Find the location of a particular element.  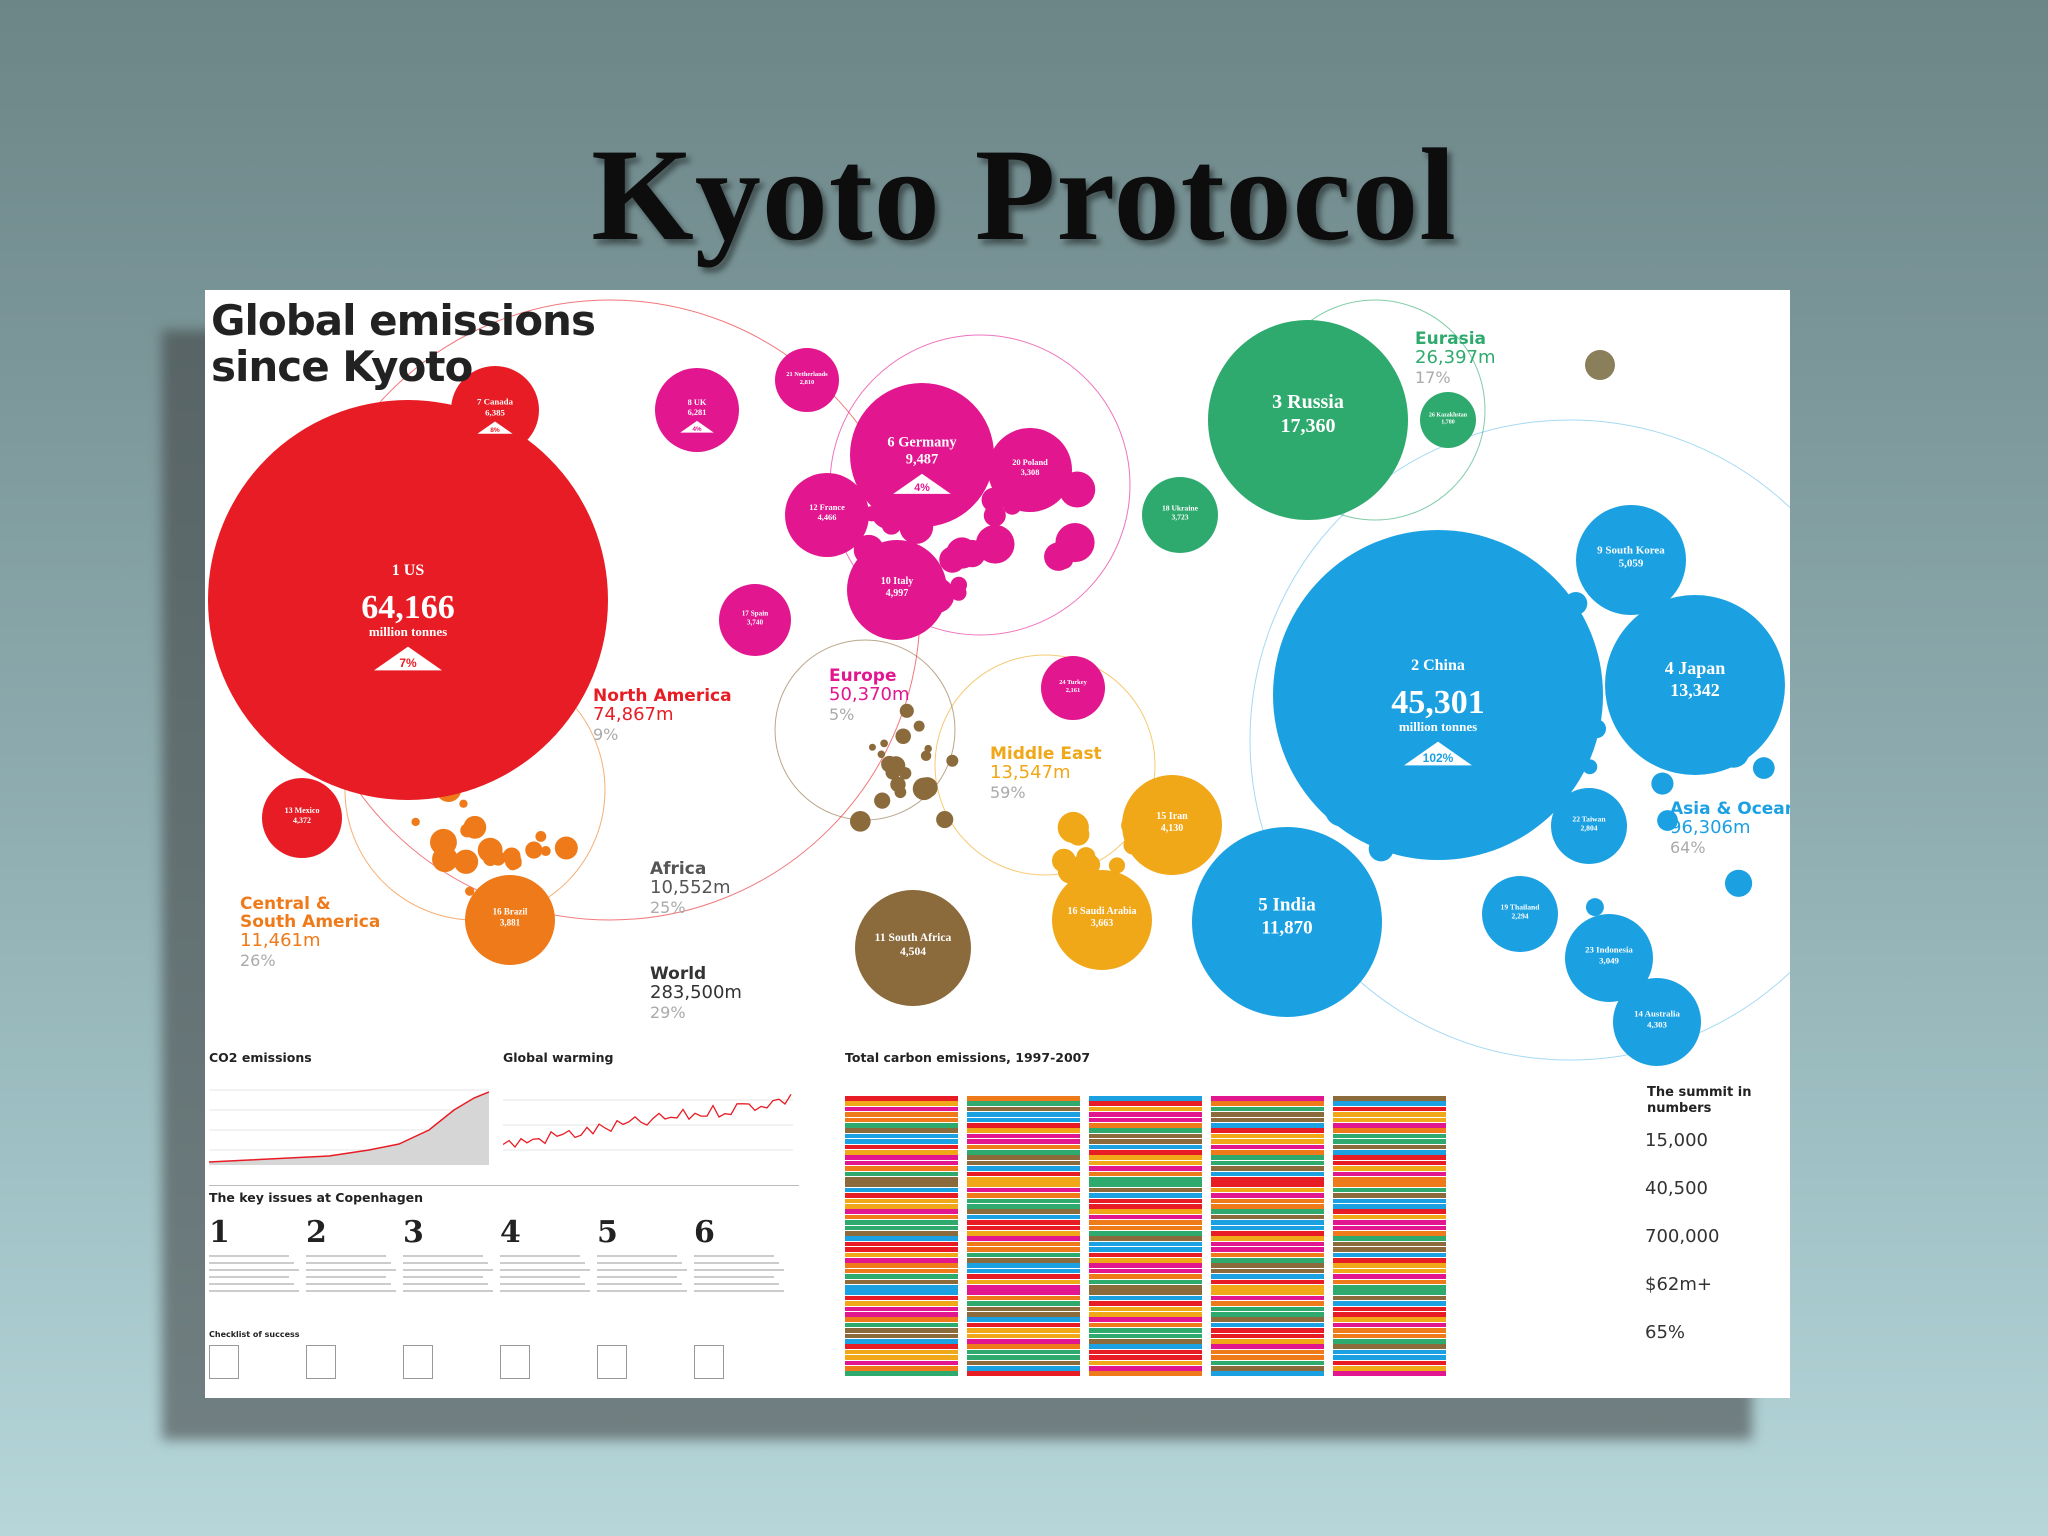

region-name: North America is located at coordinates (662, 696).